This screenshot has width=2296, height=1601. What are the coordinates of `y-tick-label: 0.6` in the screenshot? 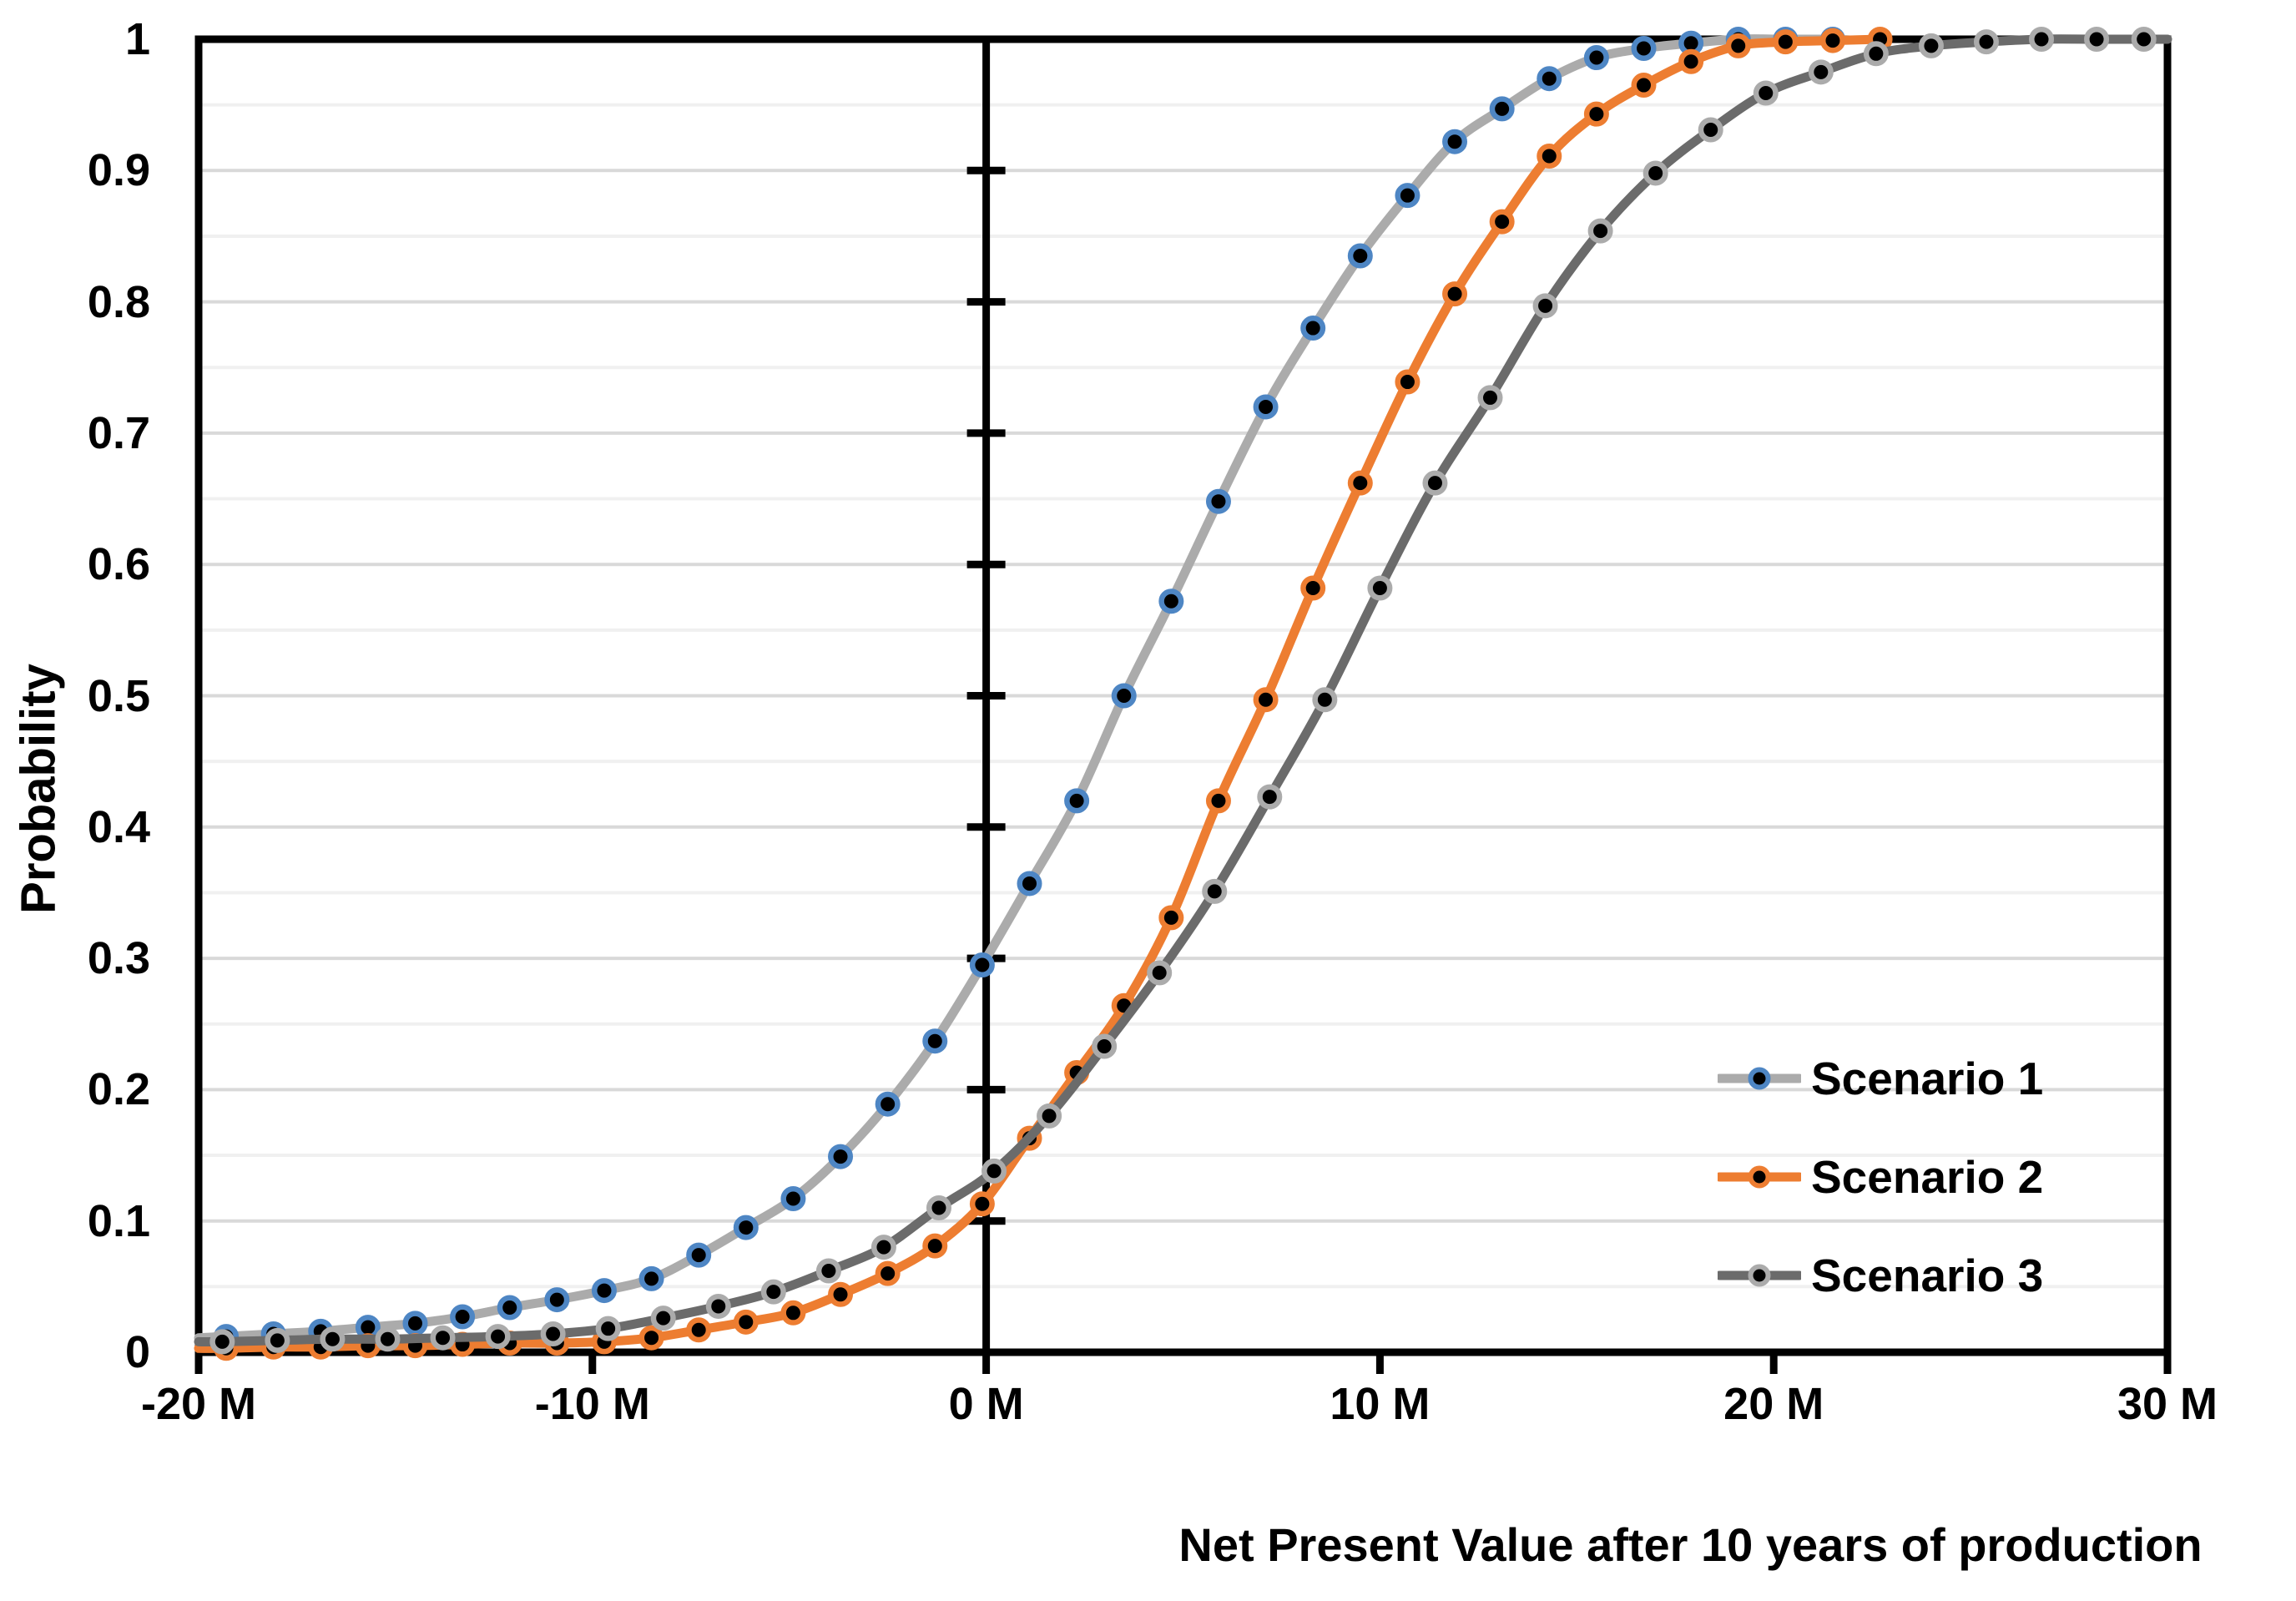 It's located at (119, 564).